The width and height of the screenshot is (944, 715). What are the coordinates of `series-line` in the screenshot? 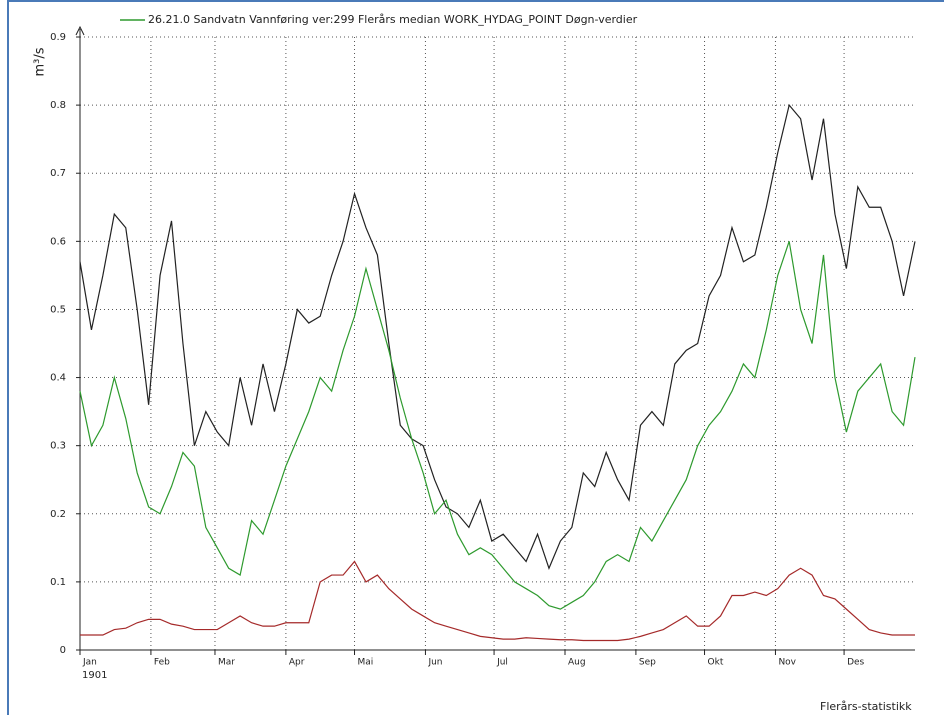 It's located at (497, 601).